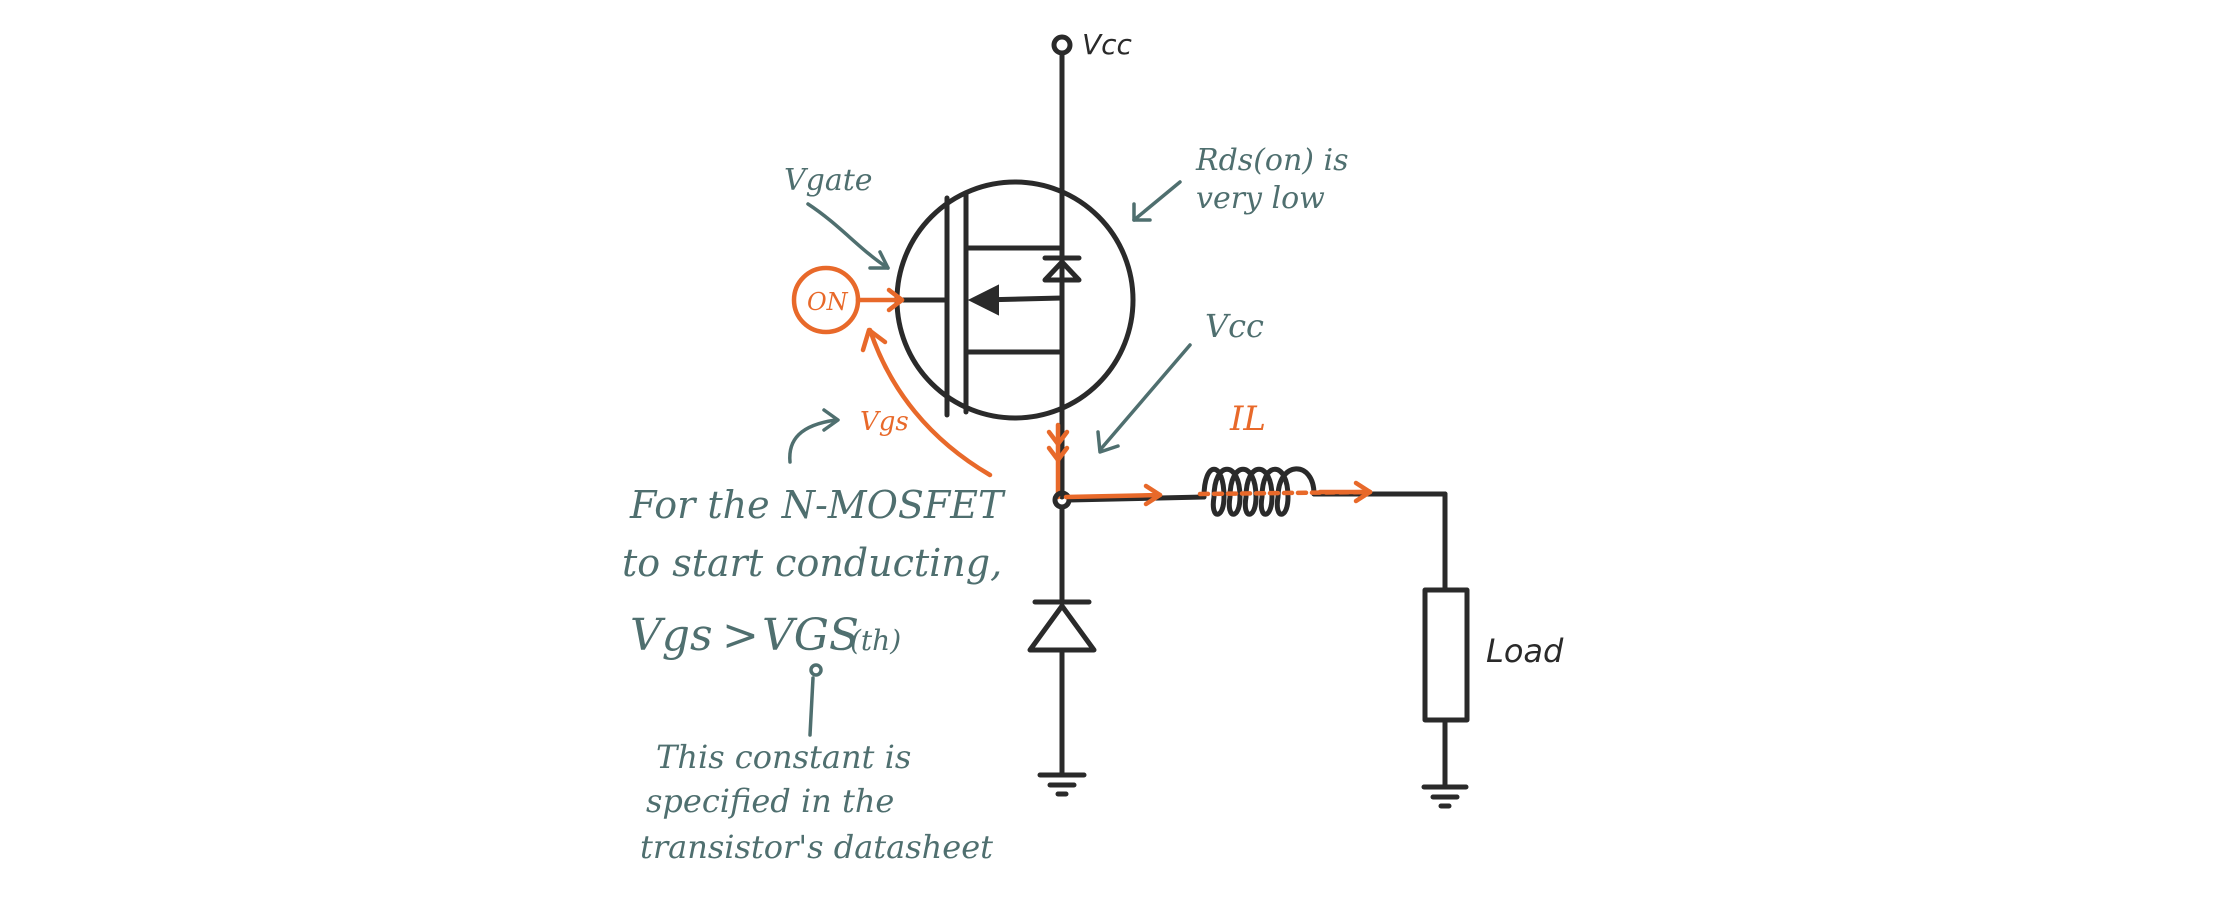 The height and width of the screenshot is (915, 2224). I want to click on threshold-condition: Vgs > VGS (th), so click(765, 635).